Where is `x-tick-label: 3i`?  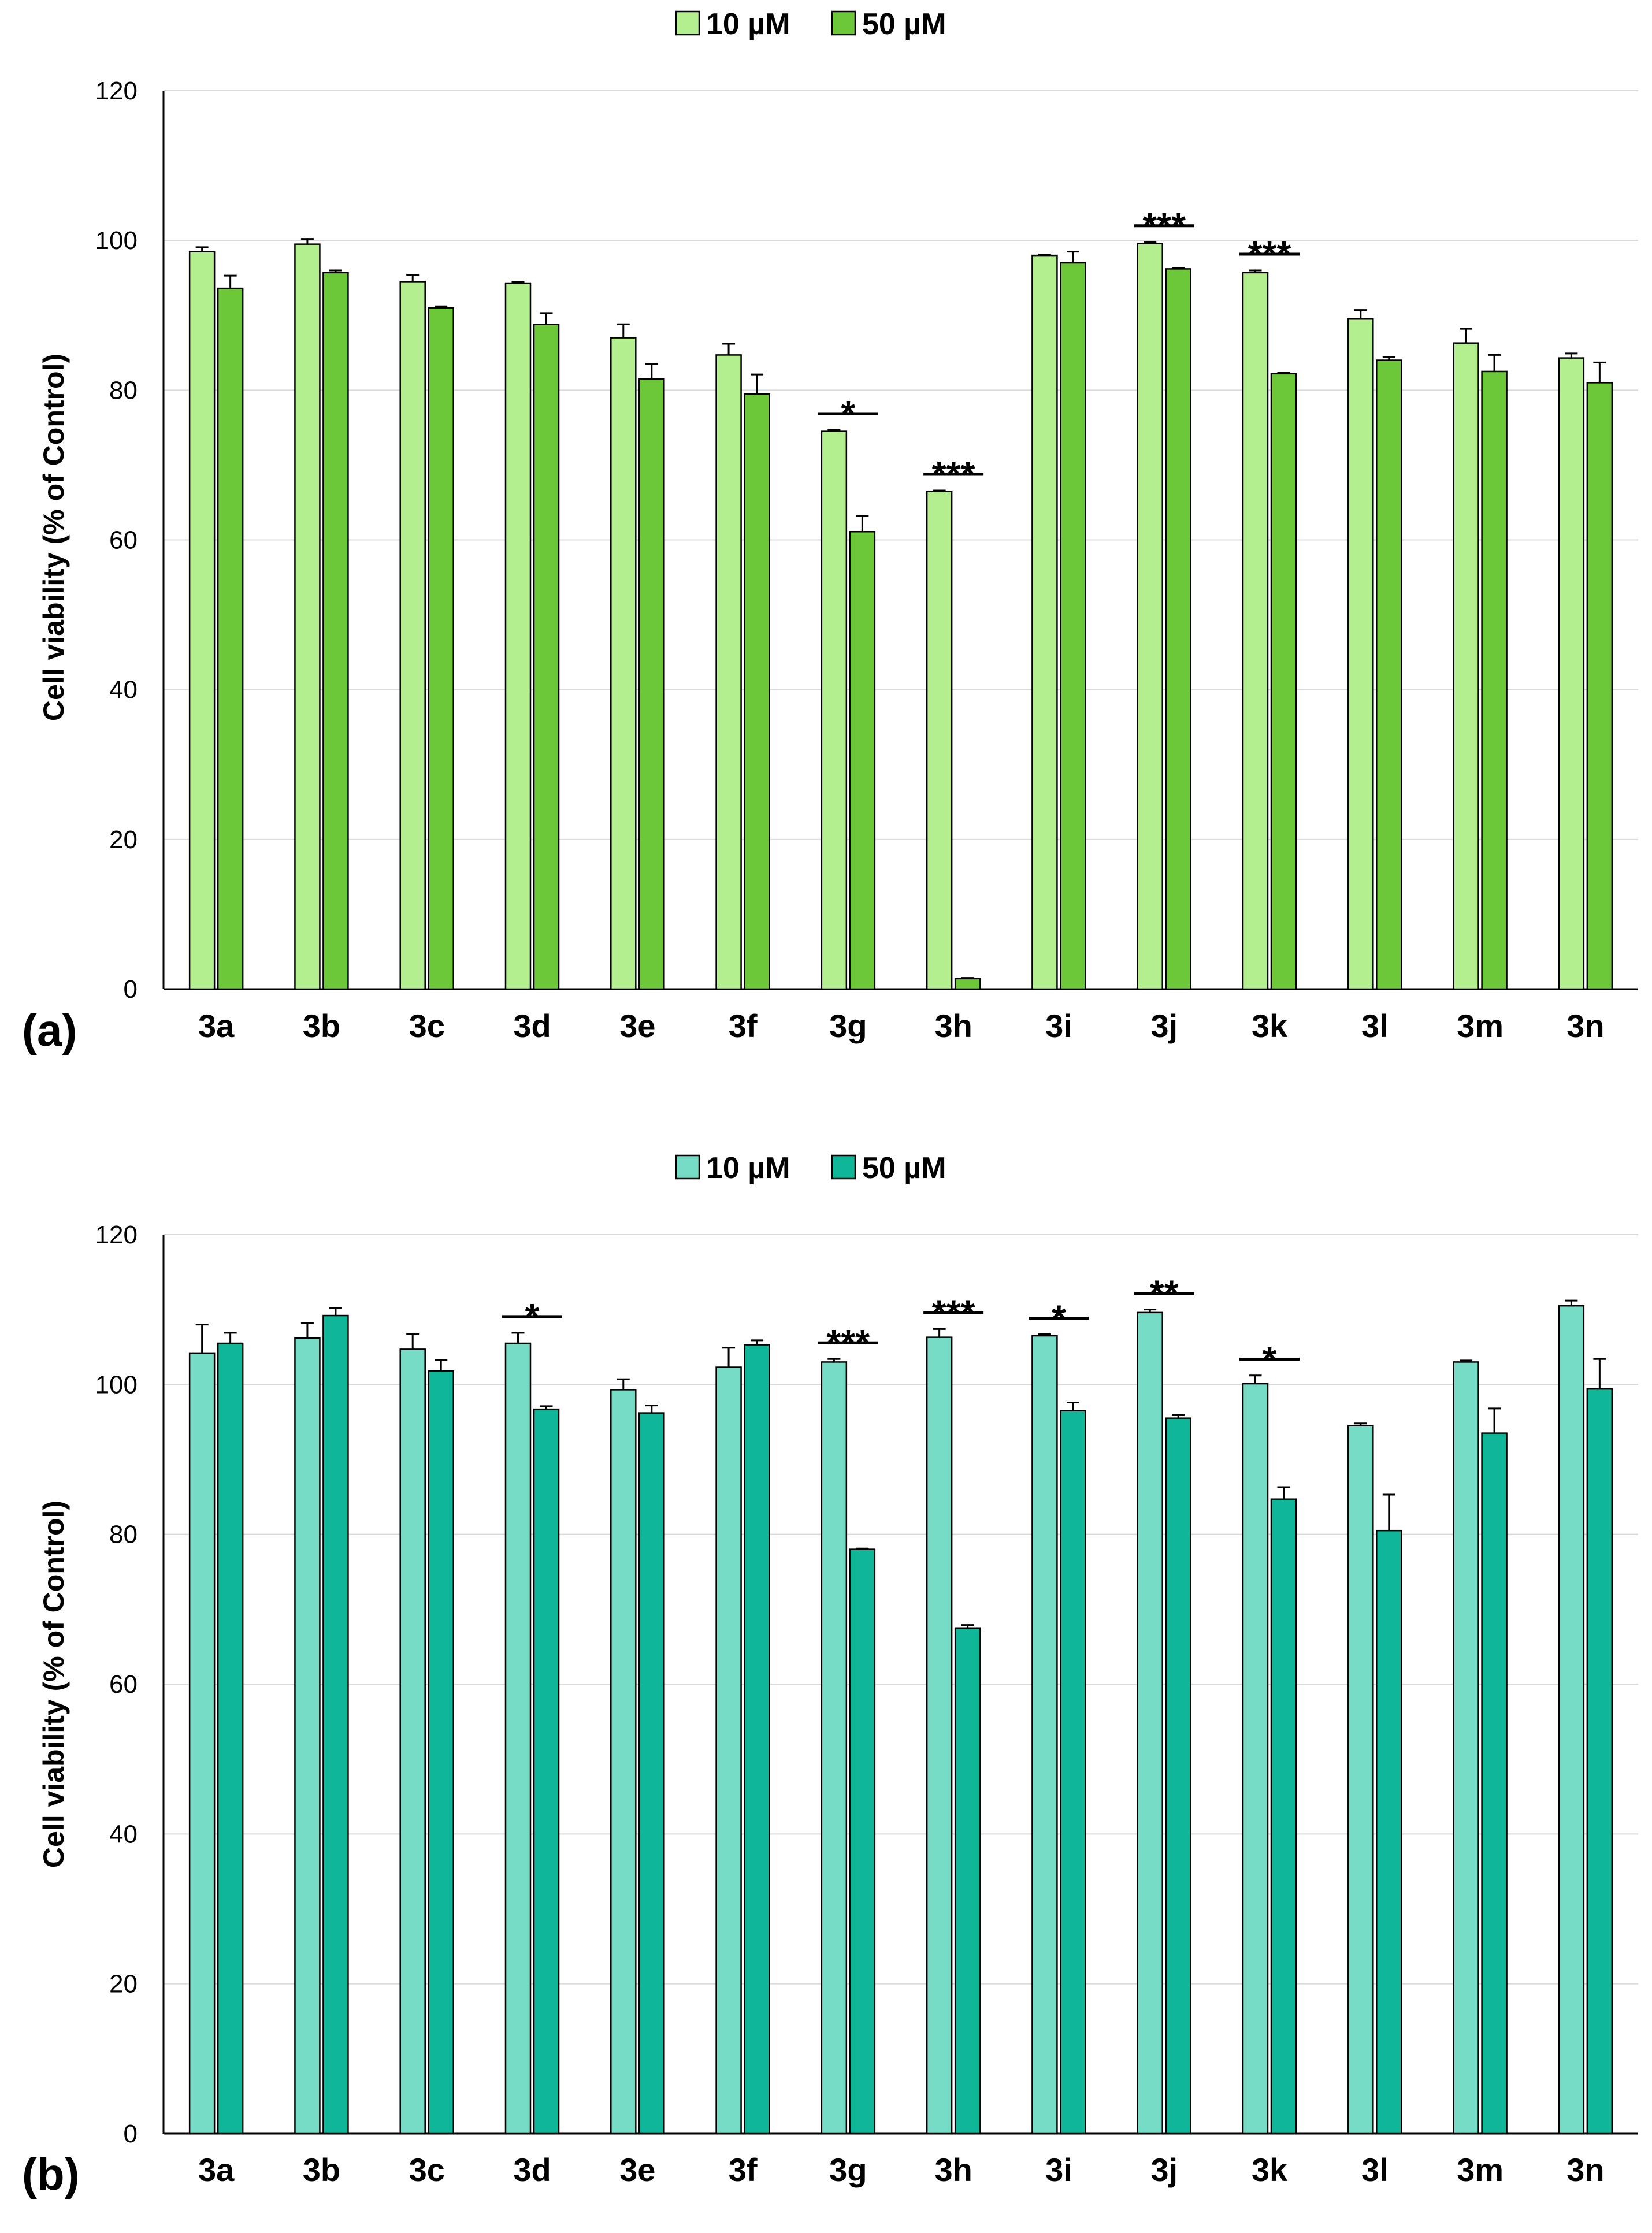 x-tick-label: 3i is located at coordinates (1058, 1026).